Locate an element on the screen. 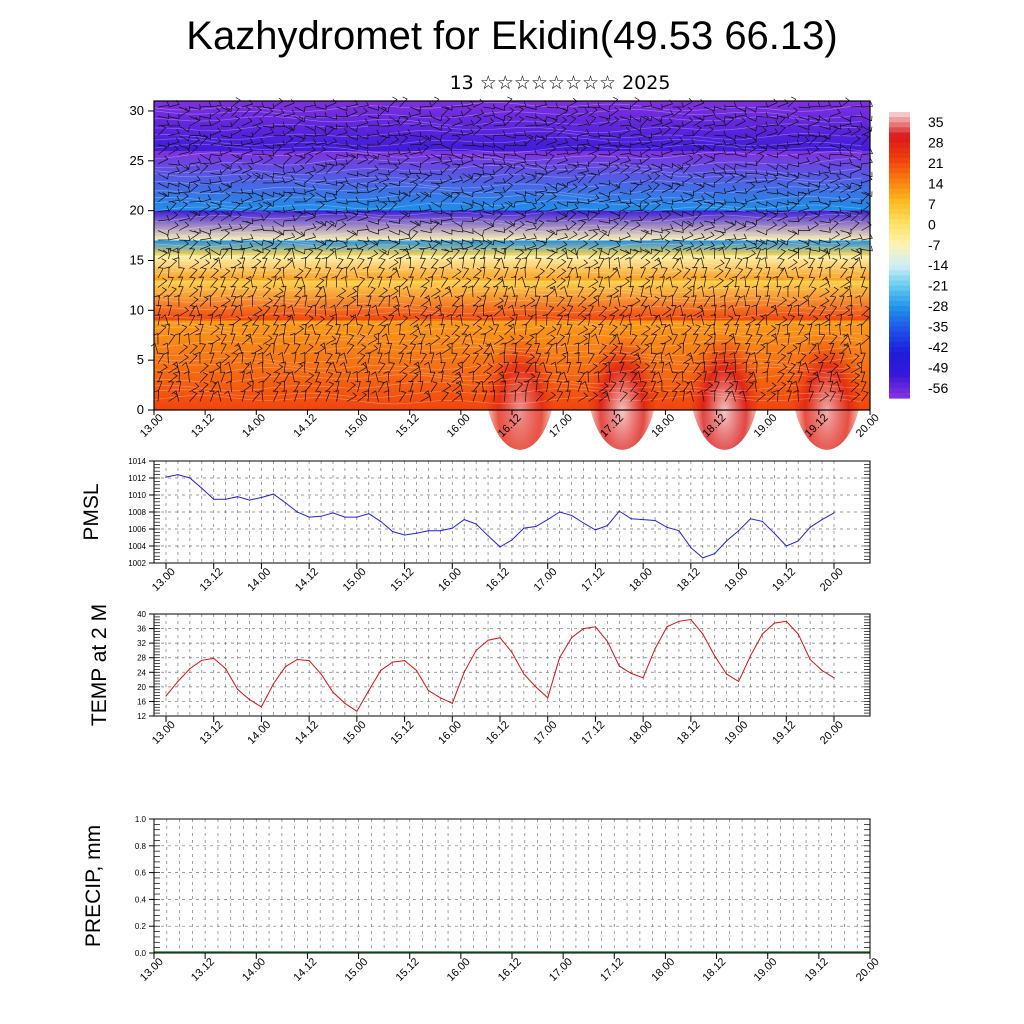 Image resolution: width=1024 pixels, height=1024 pixels. colorbar-swatch is located at coordinates (899, 232).